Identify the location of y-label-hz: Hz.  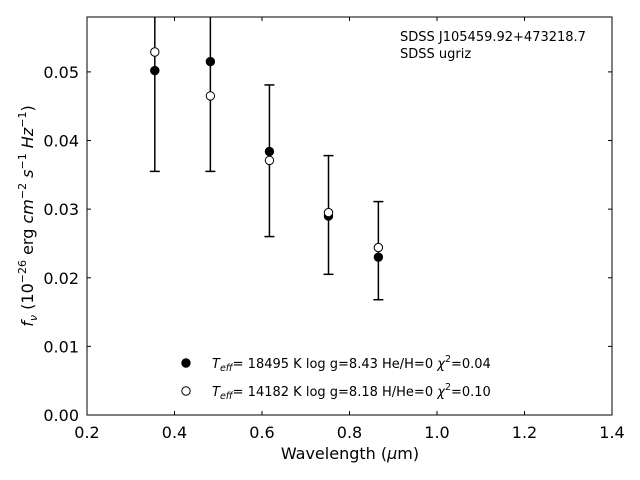
(27, 140).